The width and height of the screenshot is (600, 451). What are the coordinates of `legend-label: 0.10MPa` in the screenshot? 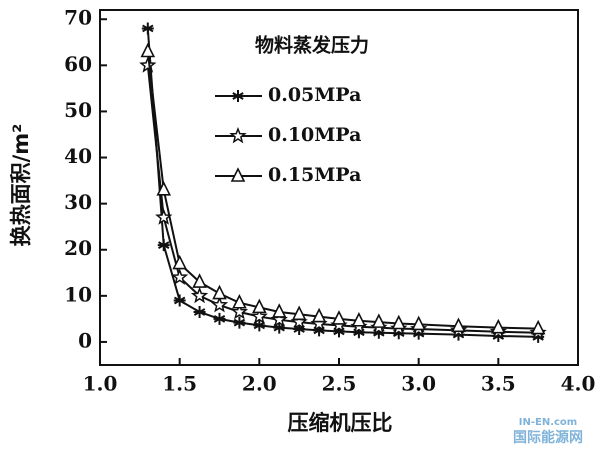 It's located at (314, 135).